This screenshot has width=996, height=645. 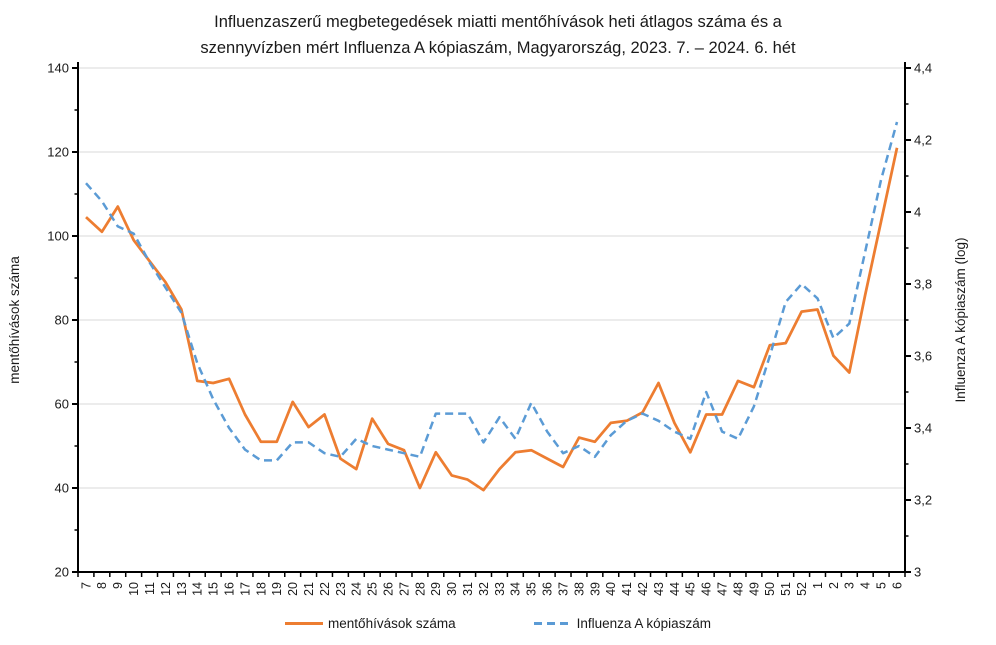 I want to click on right-tick-label: 3,6, so click(x=923, y=356).